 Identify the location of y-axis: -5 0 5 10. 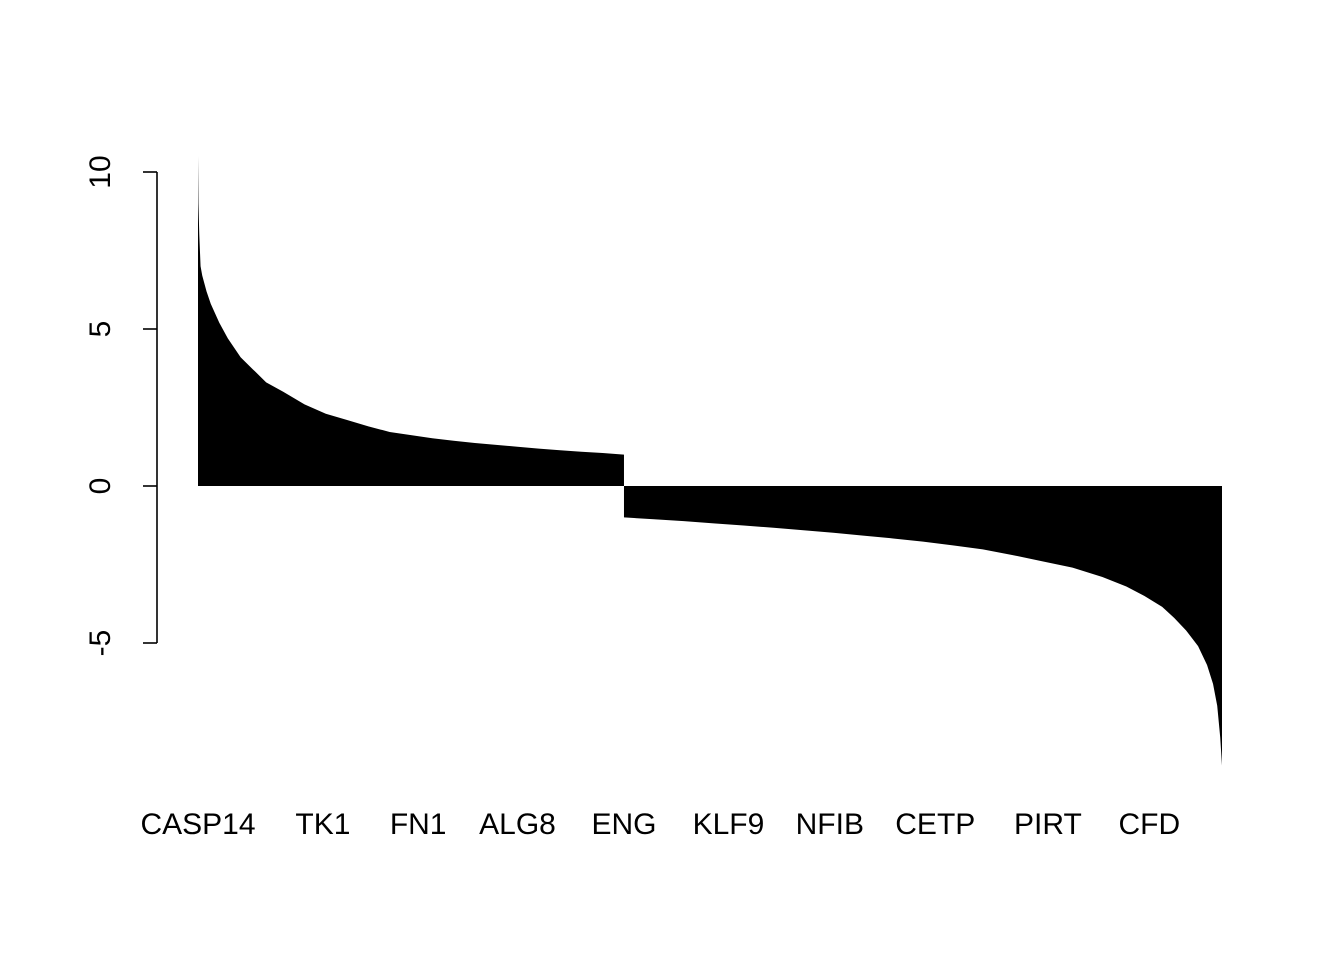
(121, 406).